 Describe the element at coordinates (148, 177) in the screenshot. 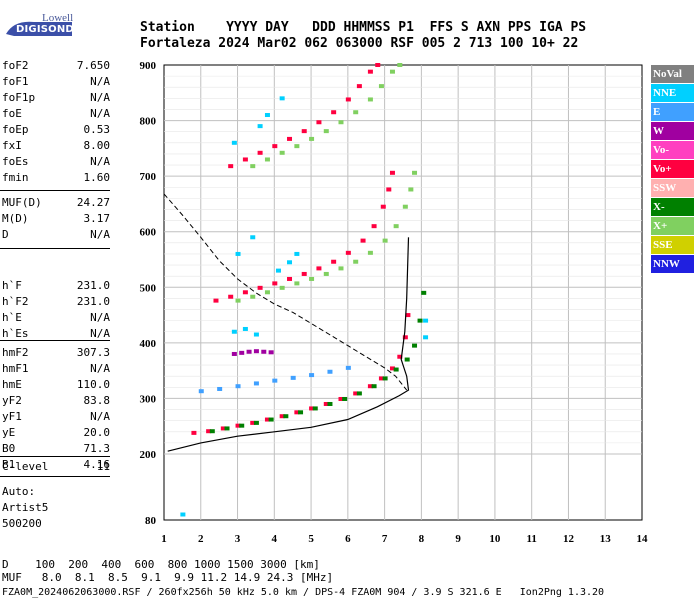

I see `y-tick-label: 700` at that location.